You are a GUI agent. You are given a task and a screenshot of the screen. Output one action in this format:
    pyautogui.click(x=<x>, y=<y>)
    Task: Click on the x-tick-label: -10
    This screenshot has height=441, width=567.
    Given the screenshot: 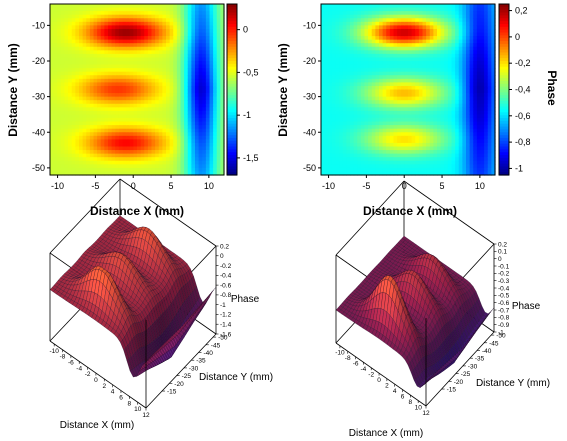 What is the action you would take?
    pyautogui.click(x=57, y=186)
    